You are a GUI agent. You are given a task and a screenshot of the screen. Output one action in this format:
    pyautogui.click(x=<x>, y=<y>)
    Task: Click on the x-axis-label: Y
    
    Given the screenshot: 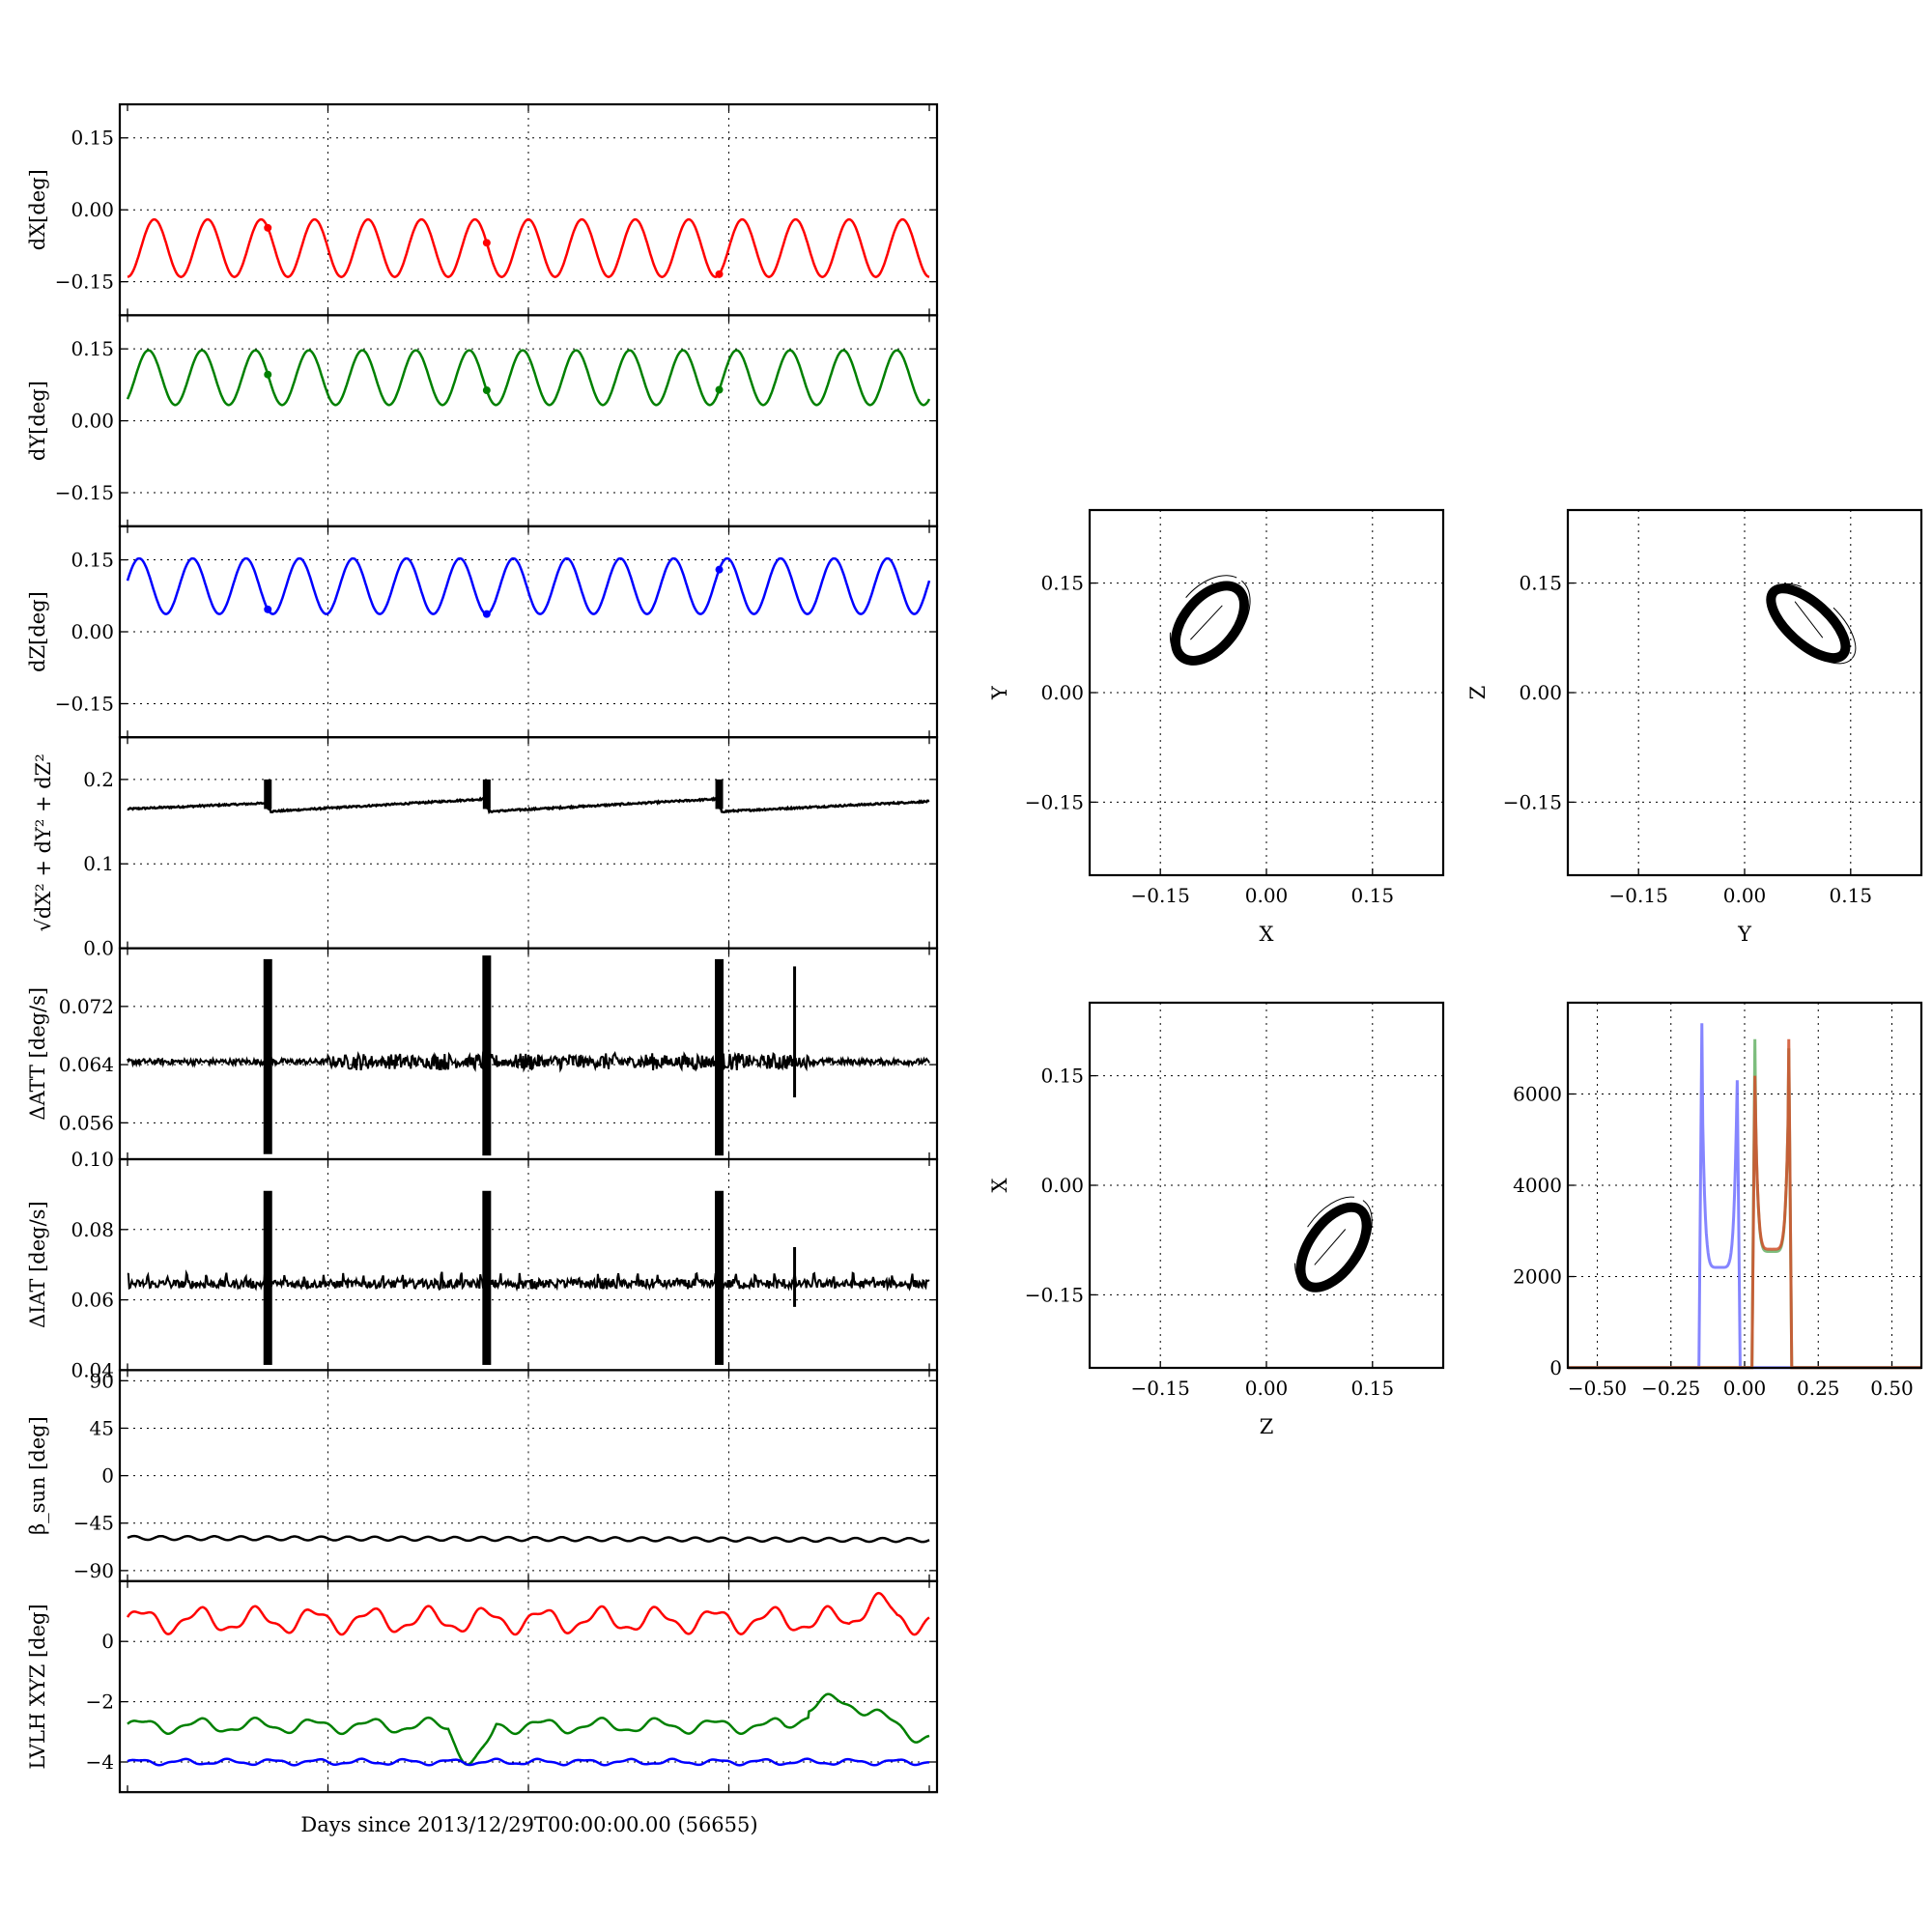 What is the action you would take?
    pyautogui.click(x=1744, y=934)
    